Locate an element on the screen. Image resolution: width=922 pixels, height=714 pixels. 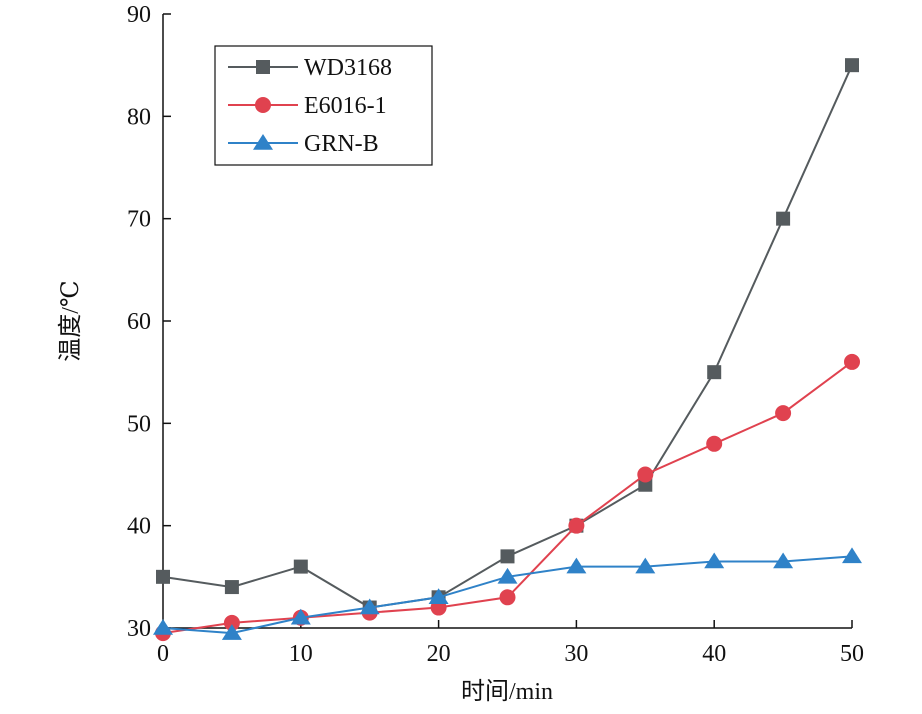
legend-item: WD3168 is located at coordinates (310, 68).